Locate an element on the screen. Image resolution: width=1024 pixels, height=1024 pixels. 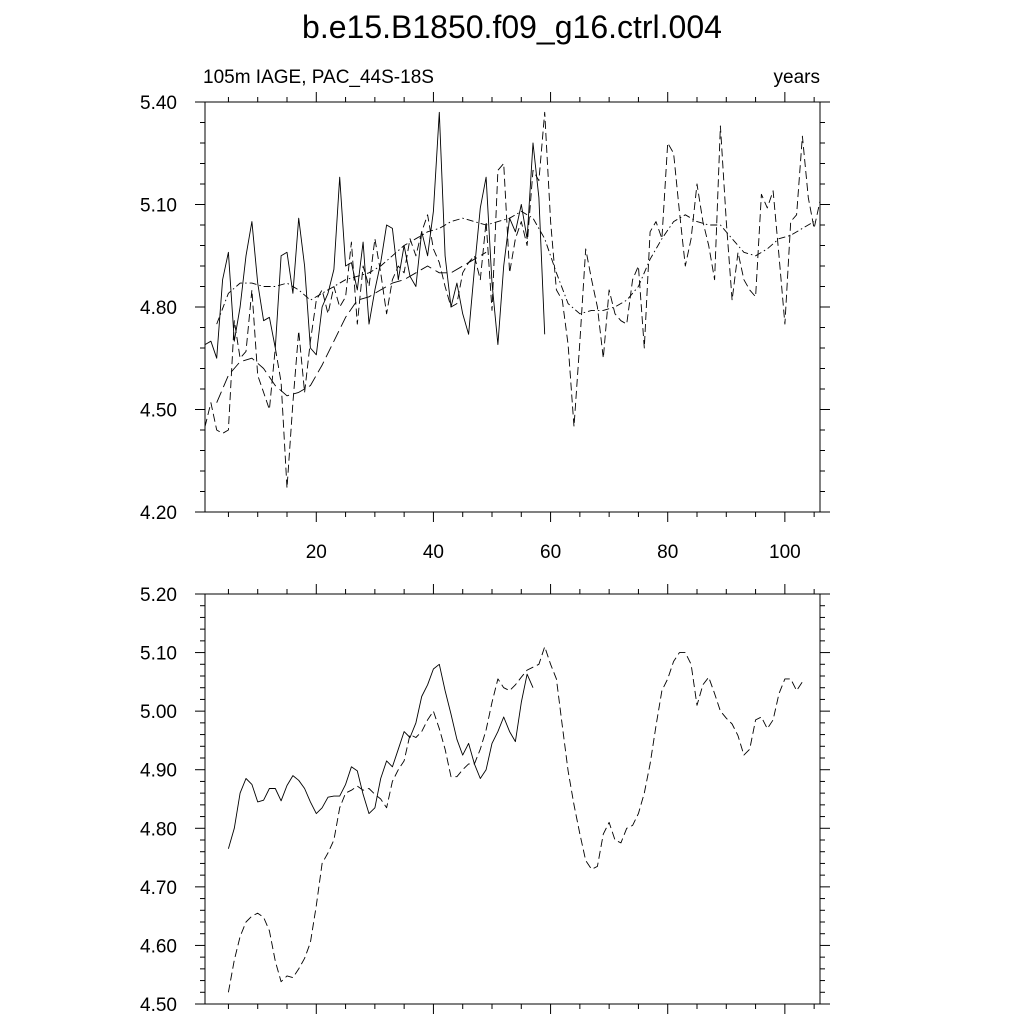
y-tick-label: 4.90 is located at coordinates (158, 771).